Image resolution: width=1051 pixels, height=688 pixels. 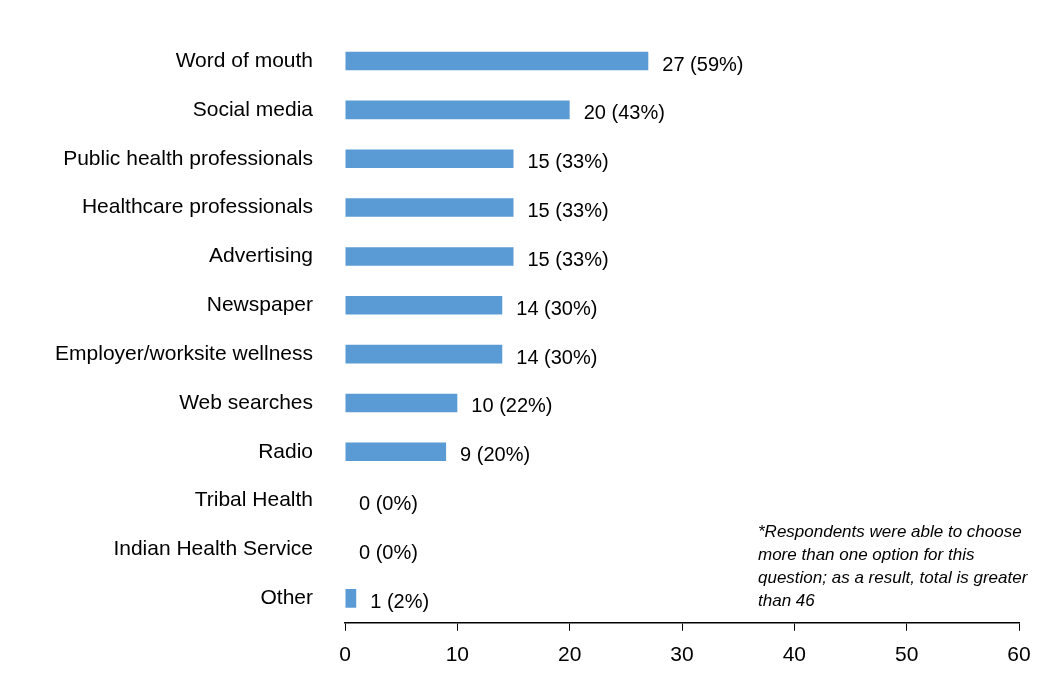 I want to click on annotation: *Respondents were able to choose more than one option for this question; as a result, total is greater than 46, so click(x=893, y=566).